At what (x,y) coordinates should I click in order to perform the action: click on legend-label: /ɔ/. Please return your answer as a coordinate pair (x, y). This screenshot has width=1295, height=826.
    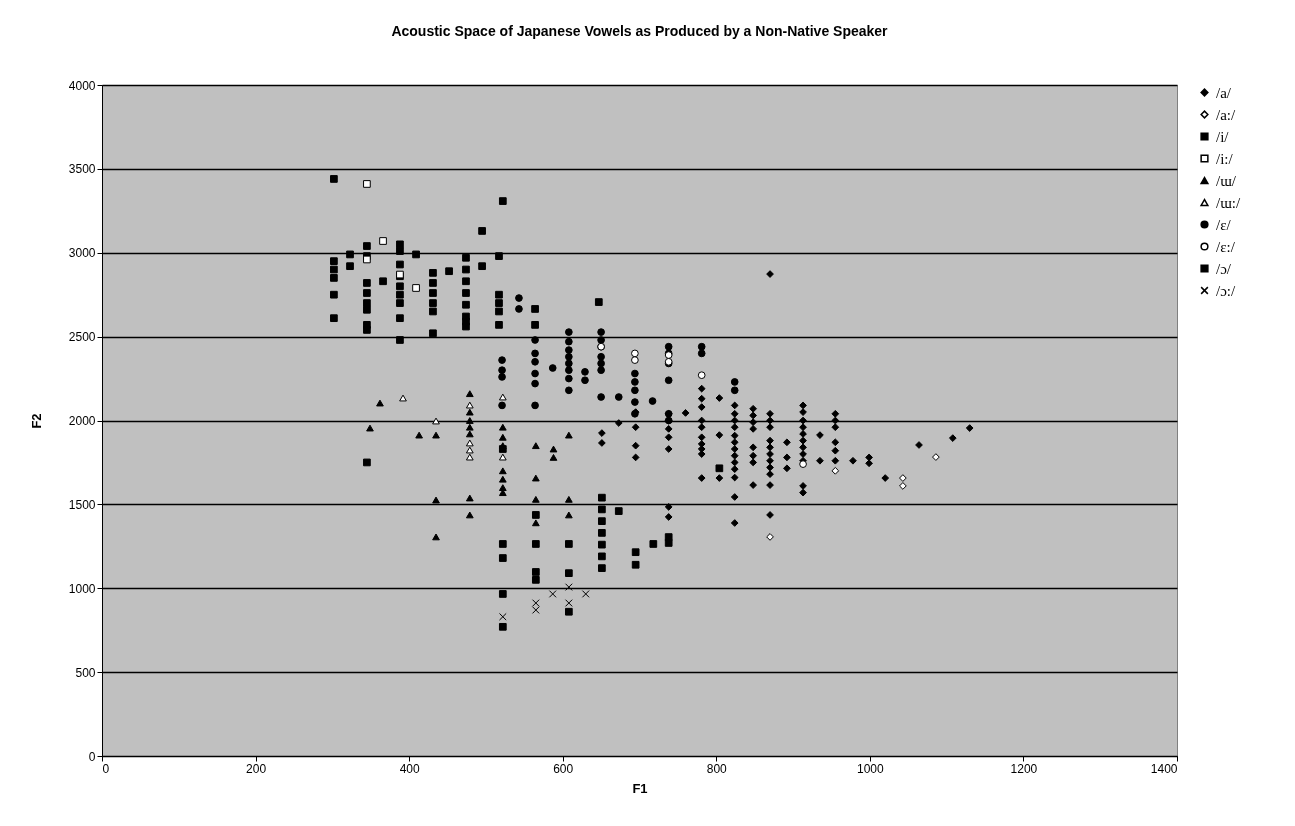
    Looking at the image, I should click on (1224, 268).